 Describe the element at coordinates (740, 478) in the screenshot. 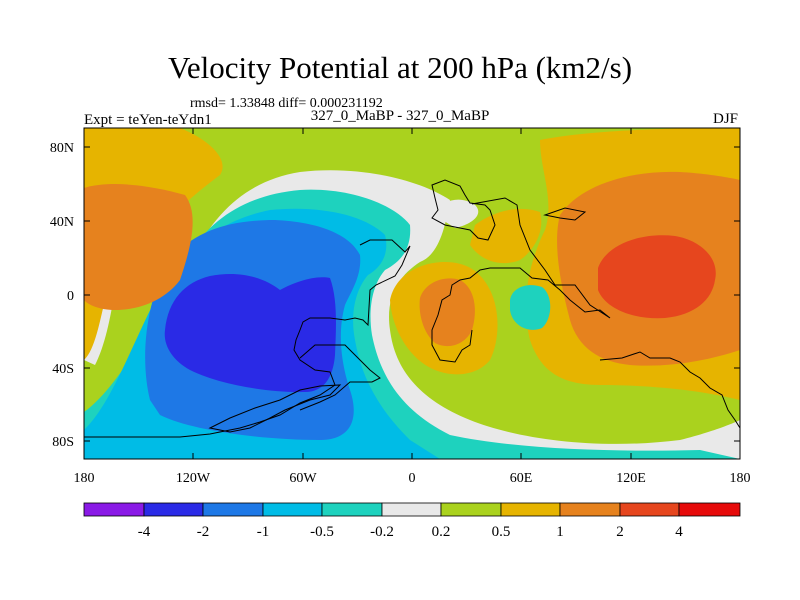

I see `x-label-180e: 180` at that location.